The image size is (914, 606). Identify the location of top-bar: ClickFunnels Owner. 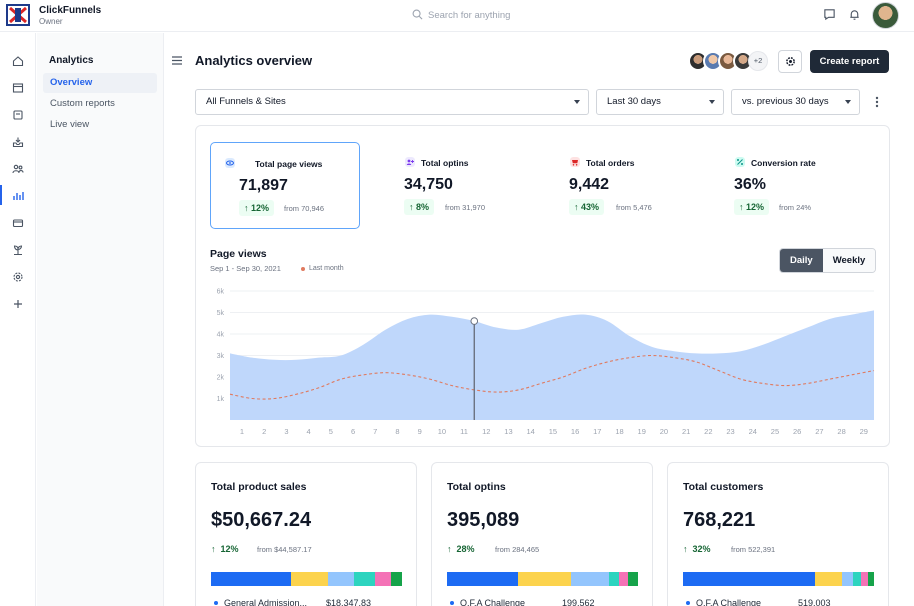
(457, 16).